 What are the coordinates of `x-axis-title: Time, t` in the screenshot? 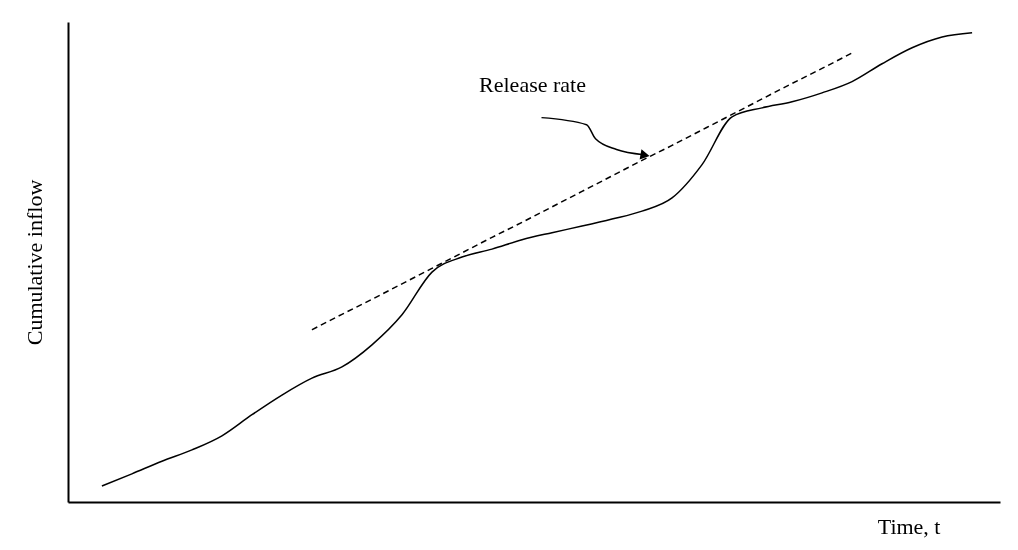 It's located at (909, 526).